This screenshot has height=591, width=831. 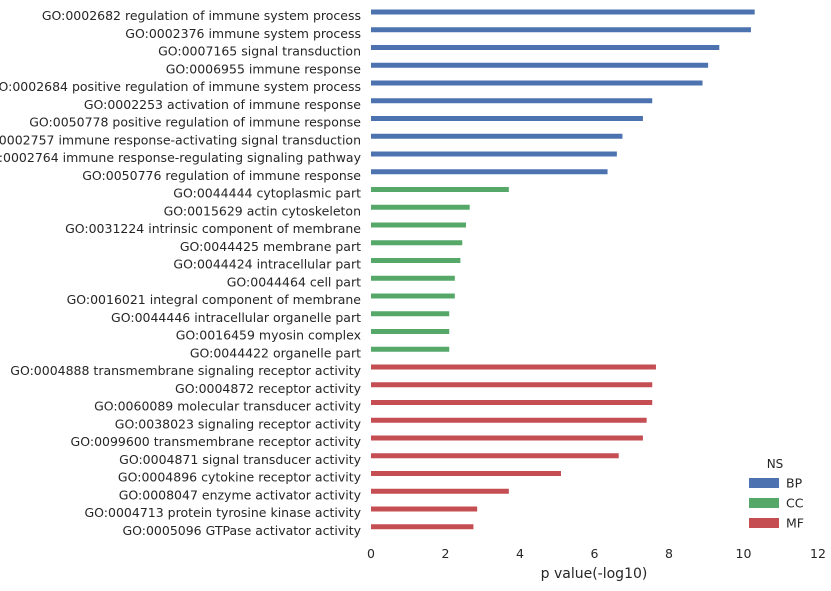 I want to click on x-tick-labels-group: 0 2 4 6 8 10 12, so click(x=596, y=553).